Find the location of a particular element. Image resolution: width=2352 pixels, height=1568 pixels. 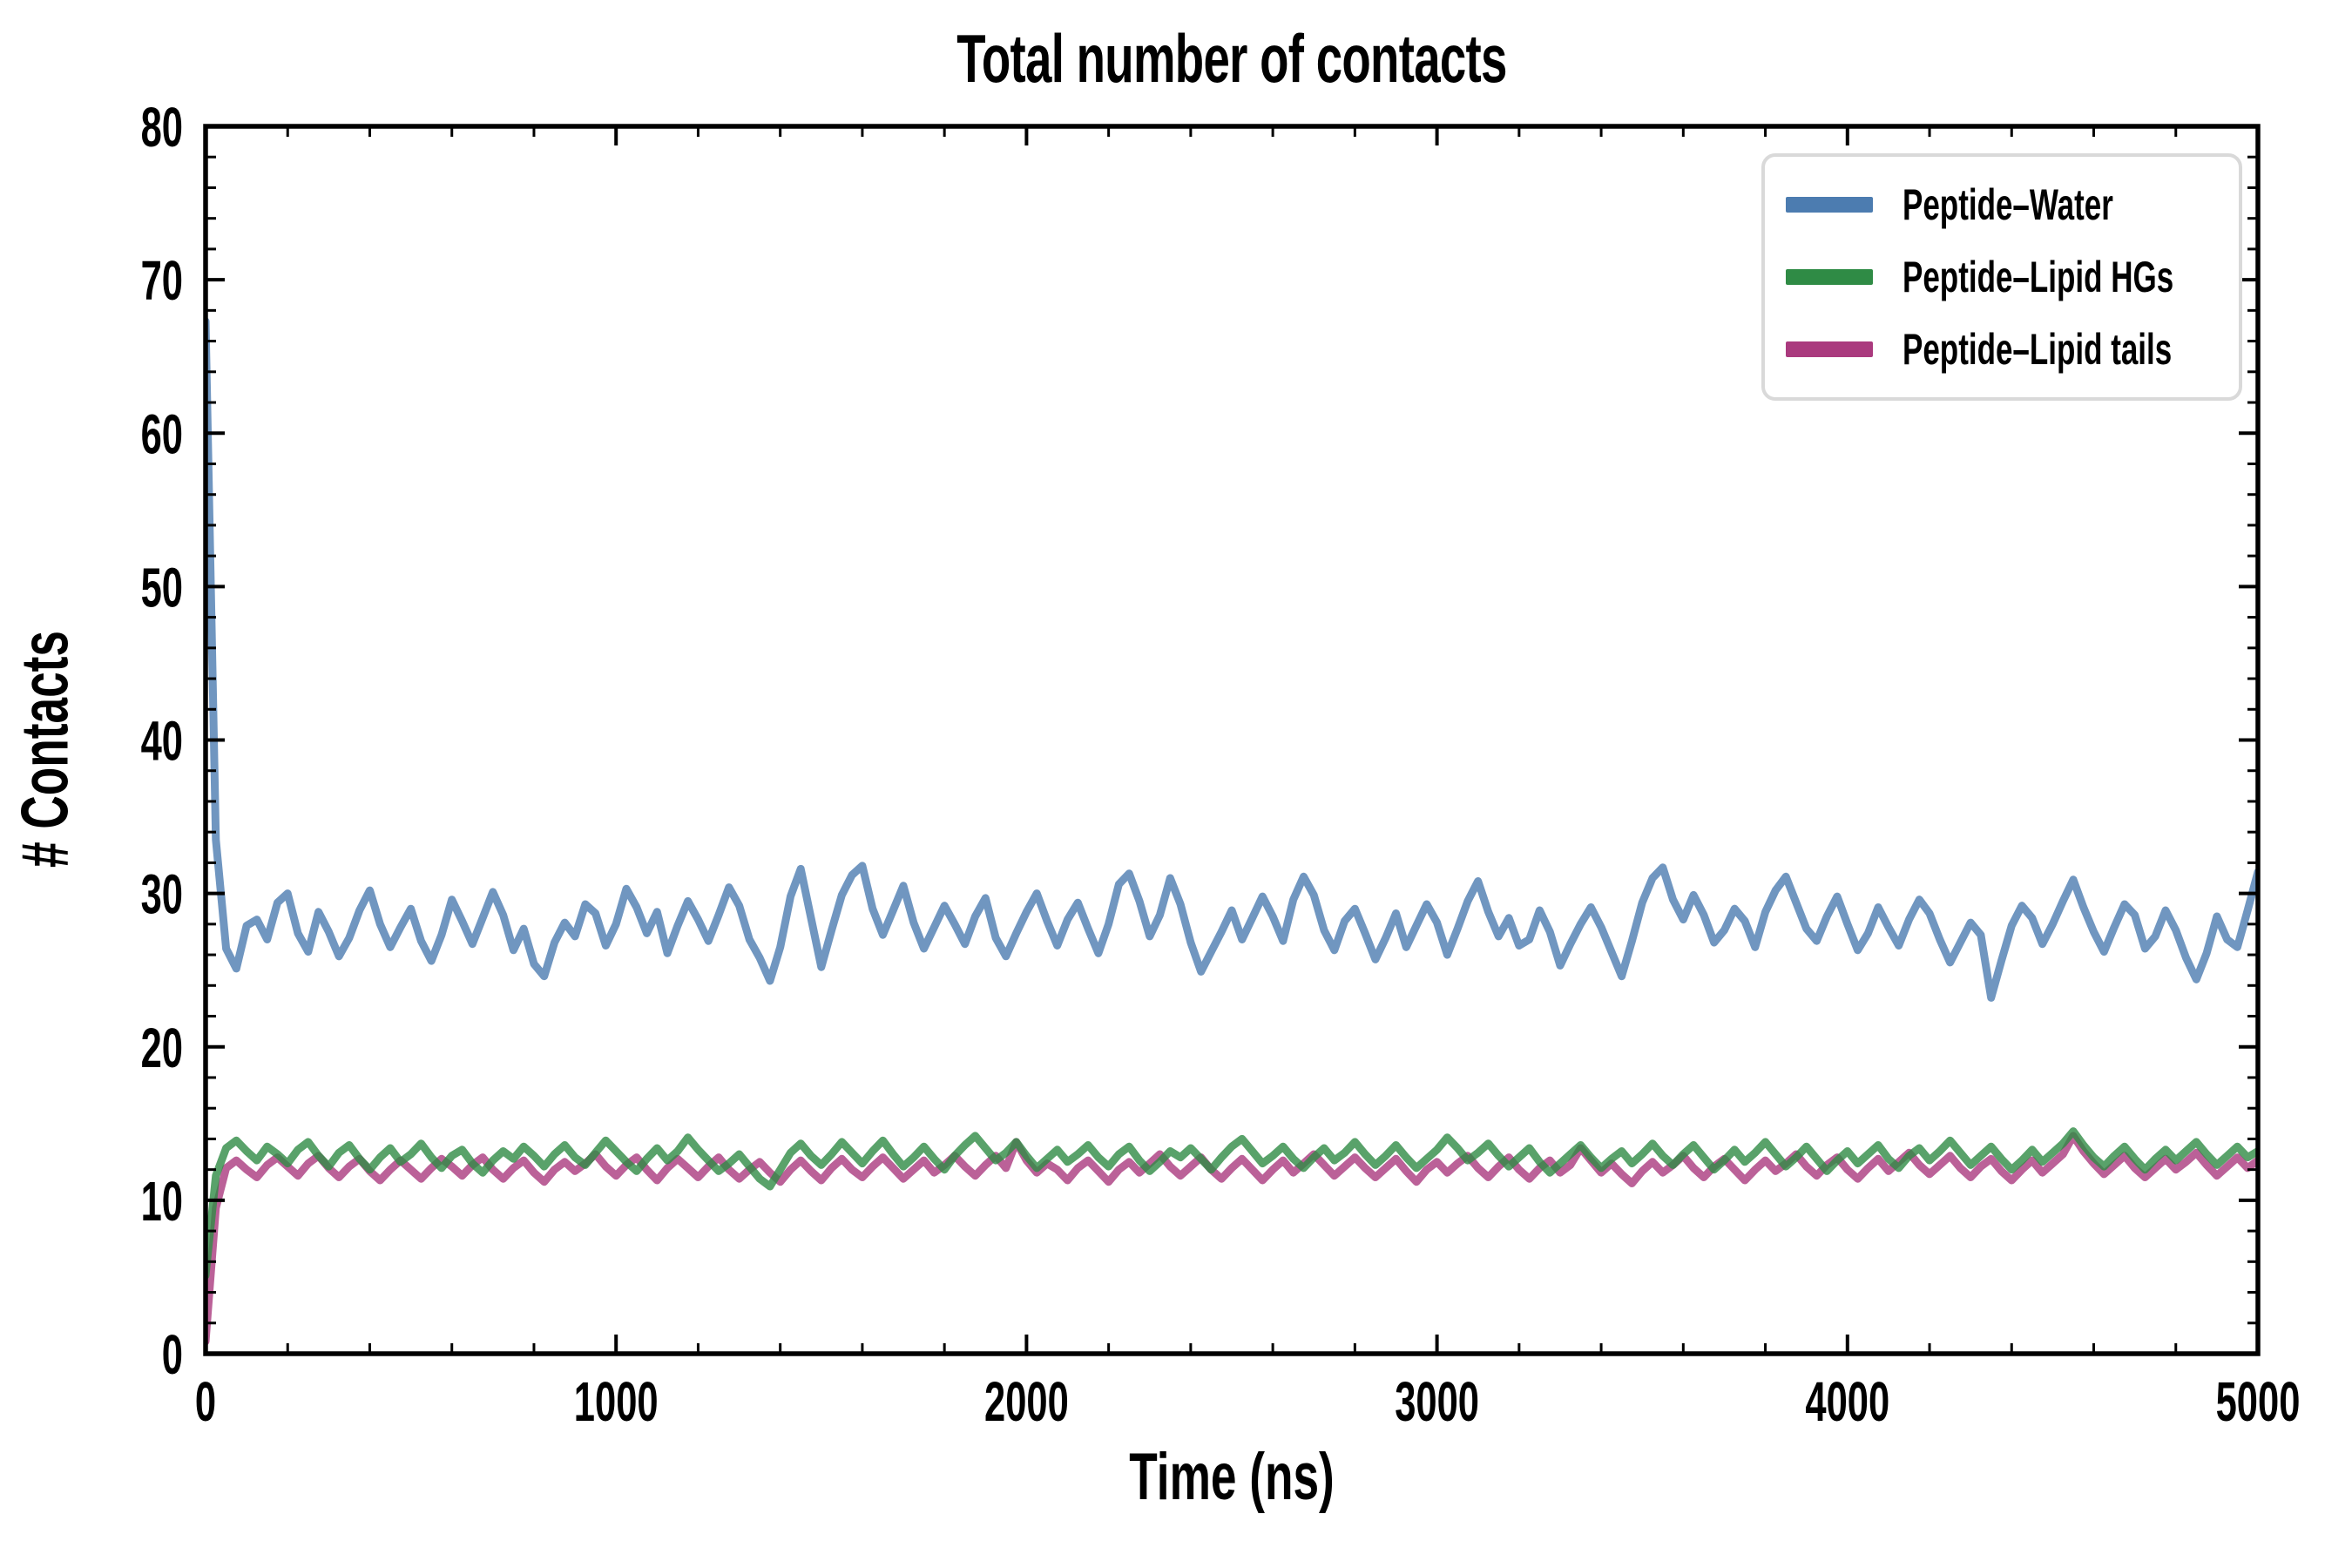

legend-entry: Peptide–Lipid tails is located at coordinates (2012, 349).